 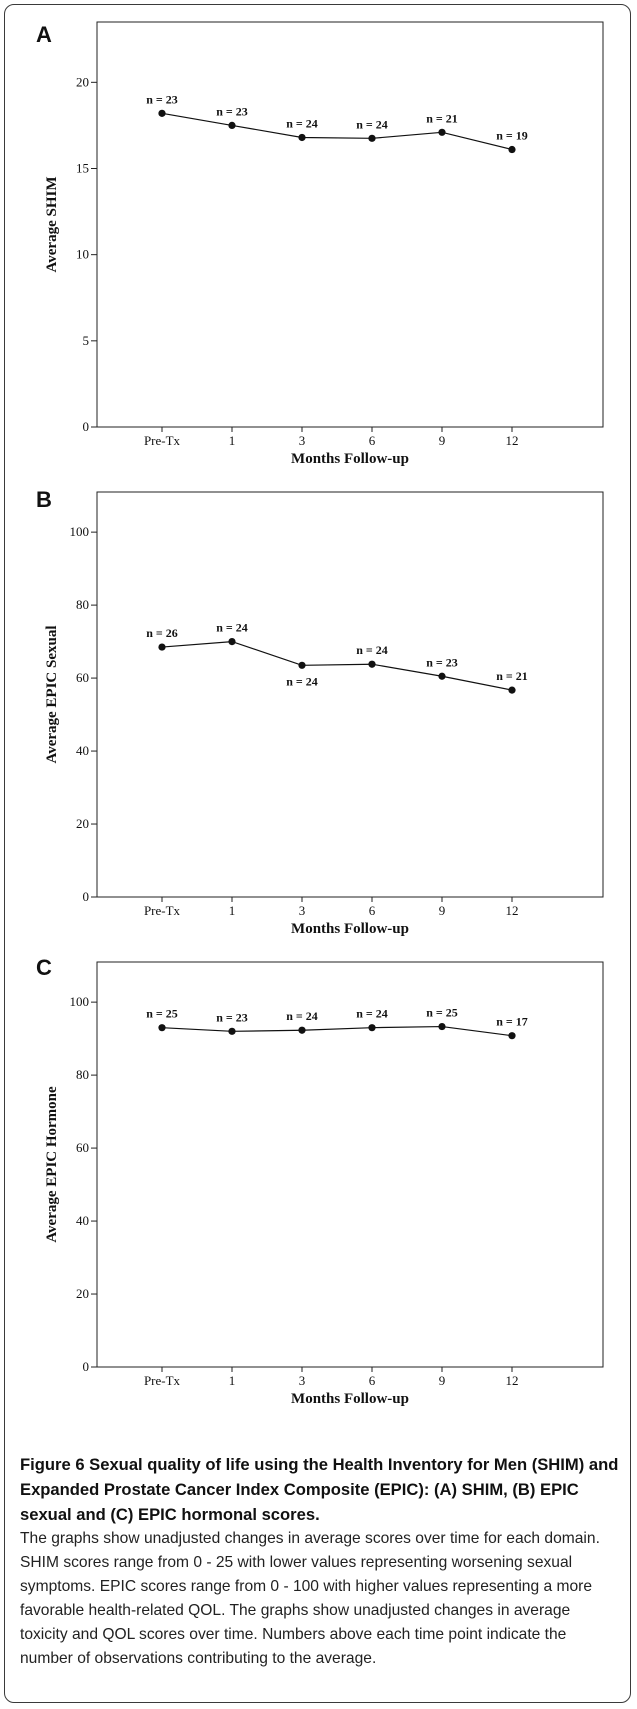 What do you see at coordinates (52, 225) in the screenshot?
I see `y-axis-title: Average SHIM` at bounding box center [52, 225].